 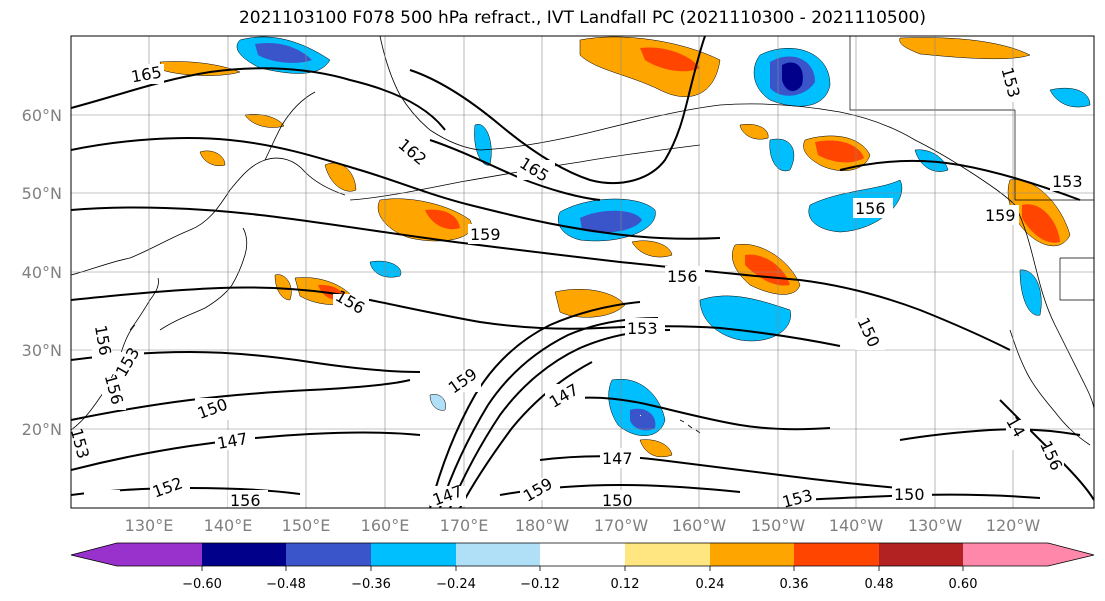 I want to click on colorbar-extend-low, so click(x=94, y=554).